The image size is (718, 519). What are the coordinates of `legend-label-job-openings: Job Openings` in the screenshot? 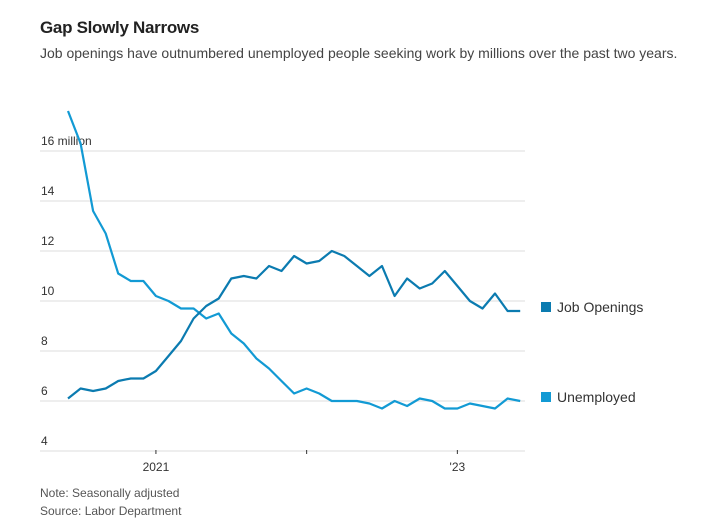 It's located at (600, 307).